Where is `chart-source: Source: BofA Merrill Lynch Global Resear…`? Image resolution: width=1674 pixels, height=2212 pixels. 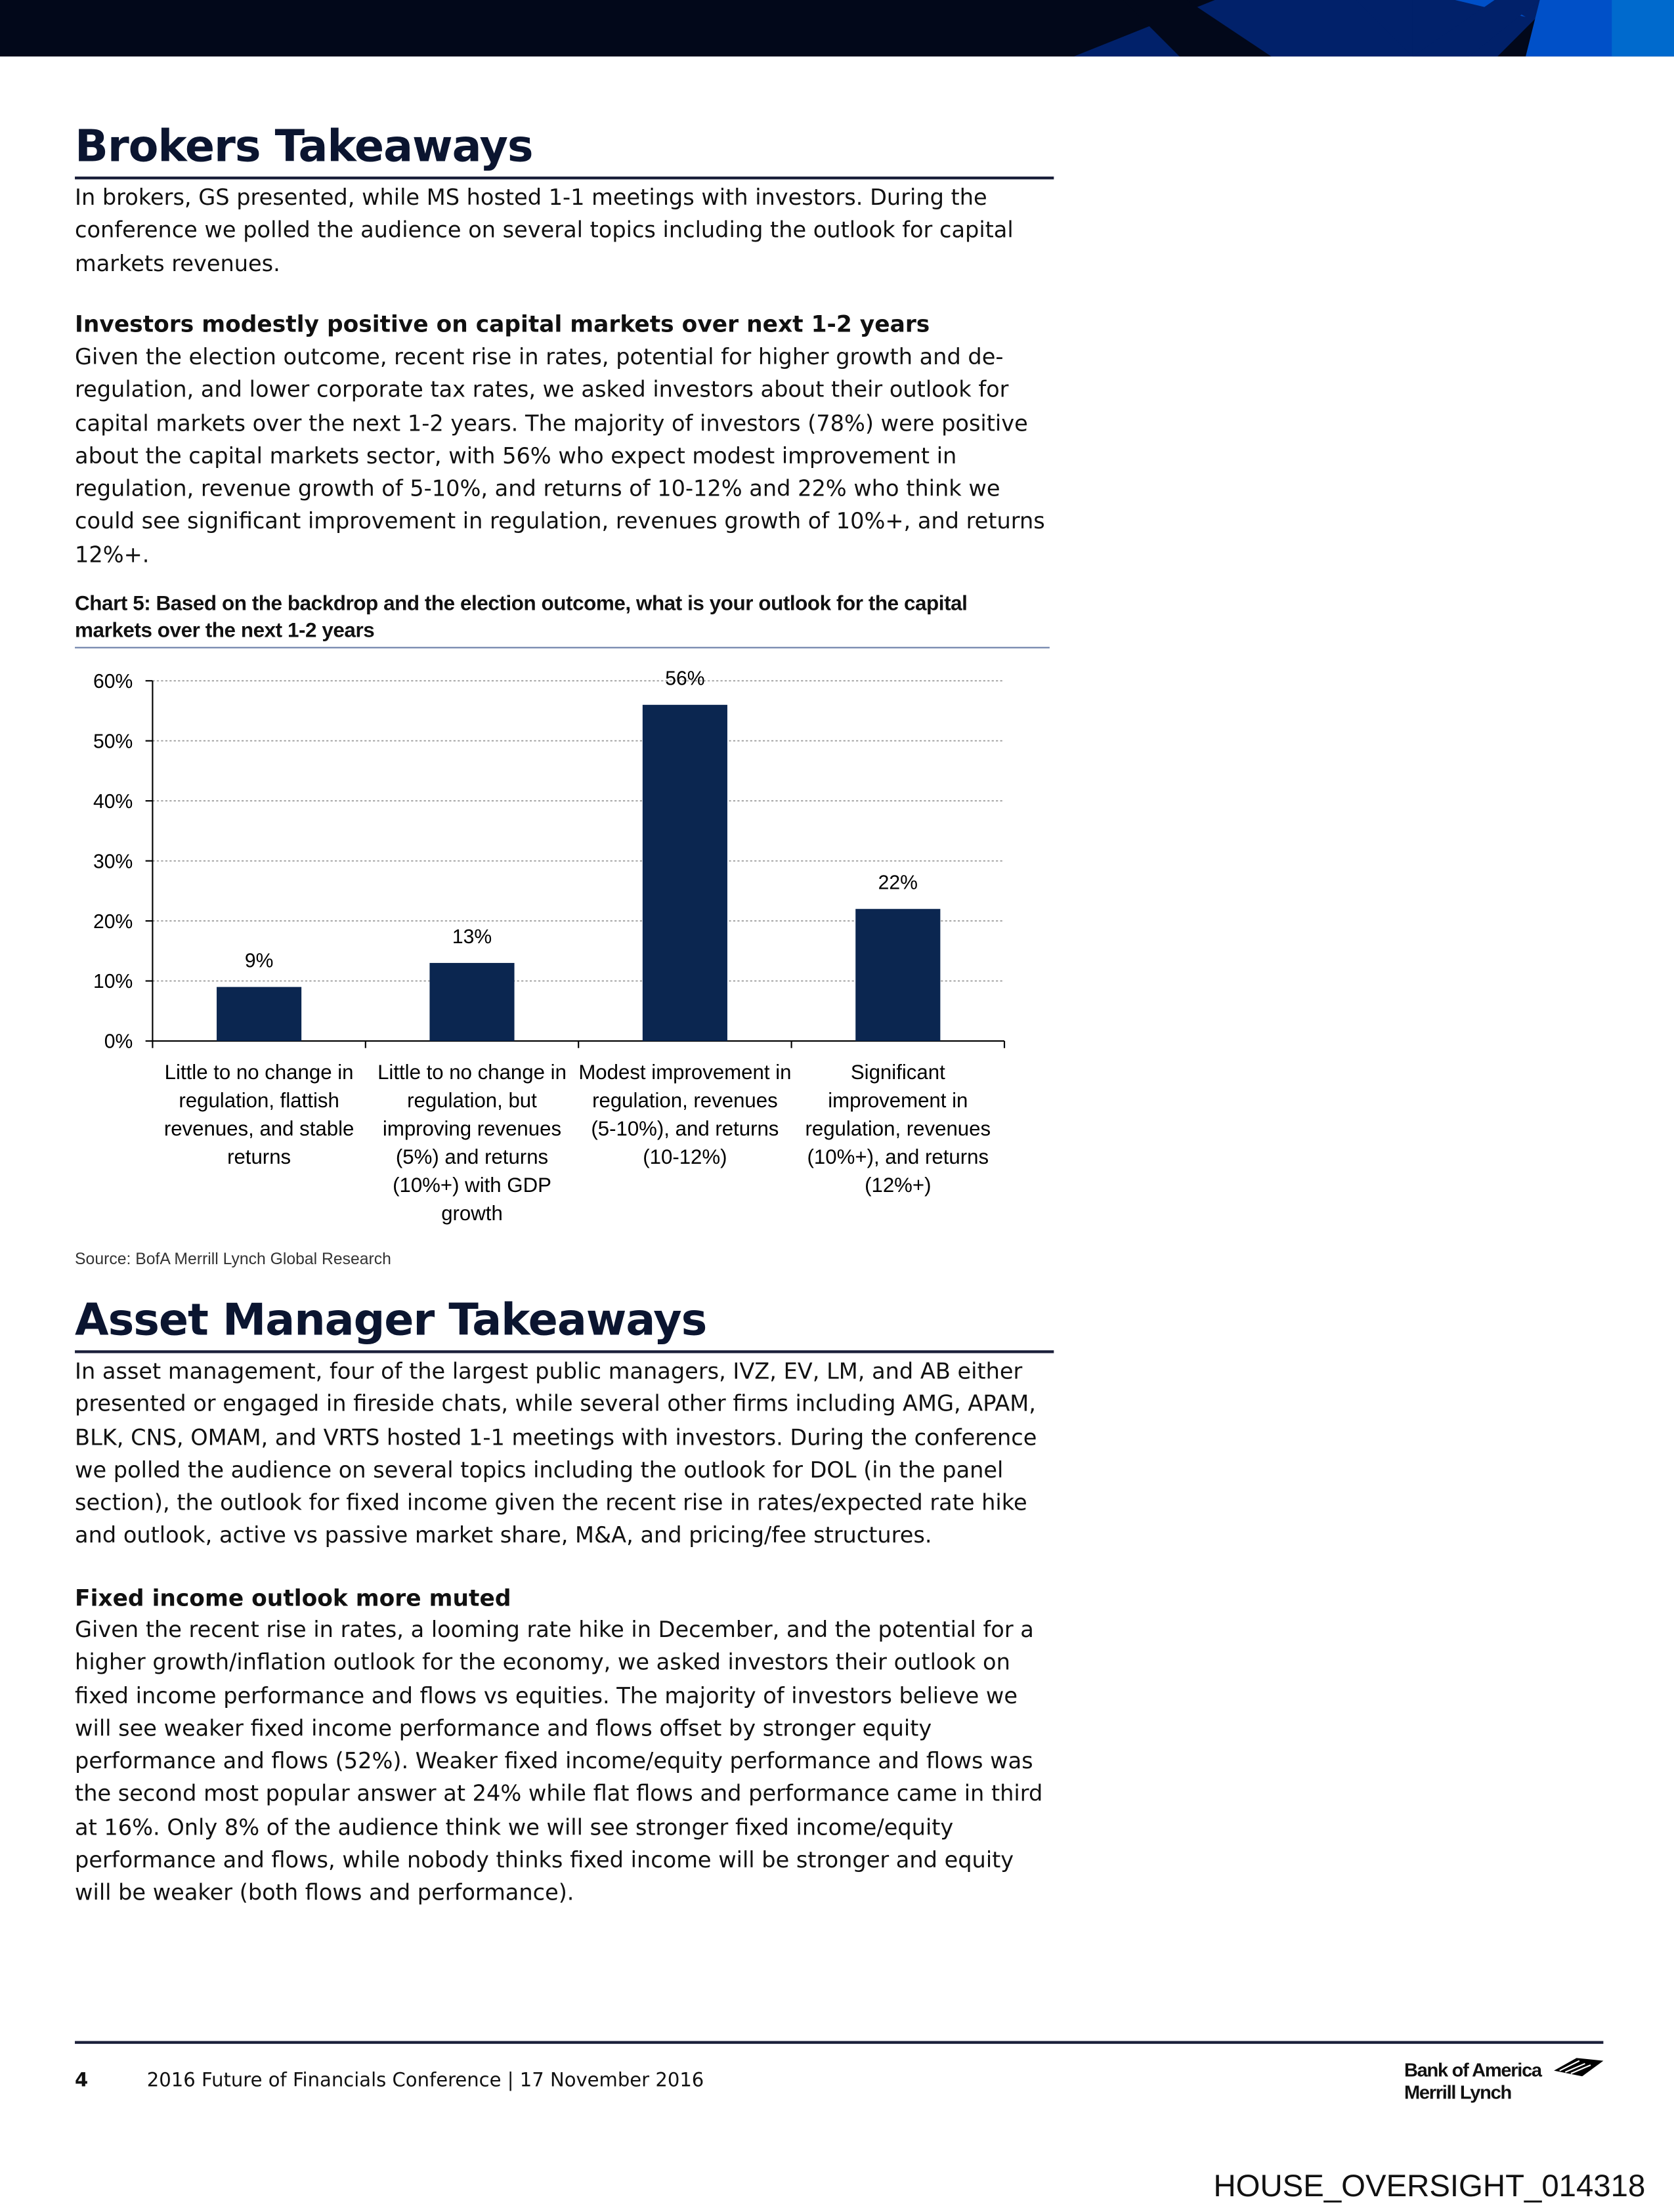 chart-source: Source: BofA Merrill Lynch Global Resear… is located at coordinates (233, 1260).